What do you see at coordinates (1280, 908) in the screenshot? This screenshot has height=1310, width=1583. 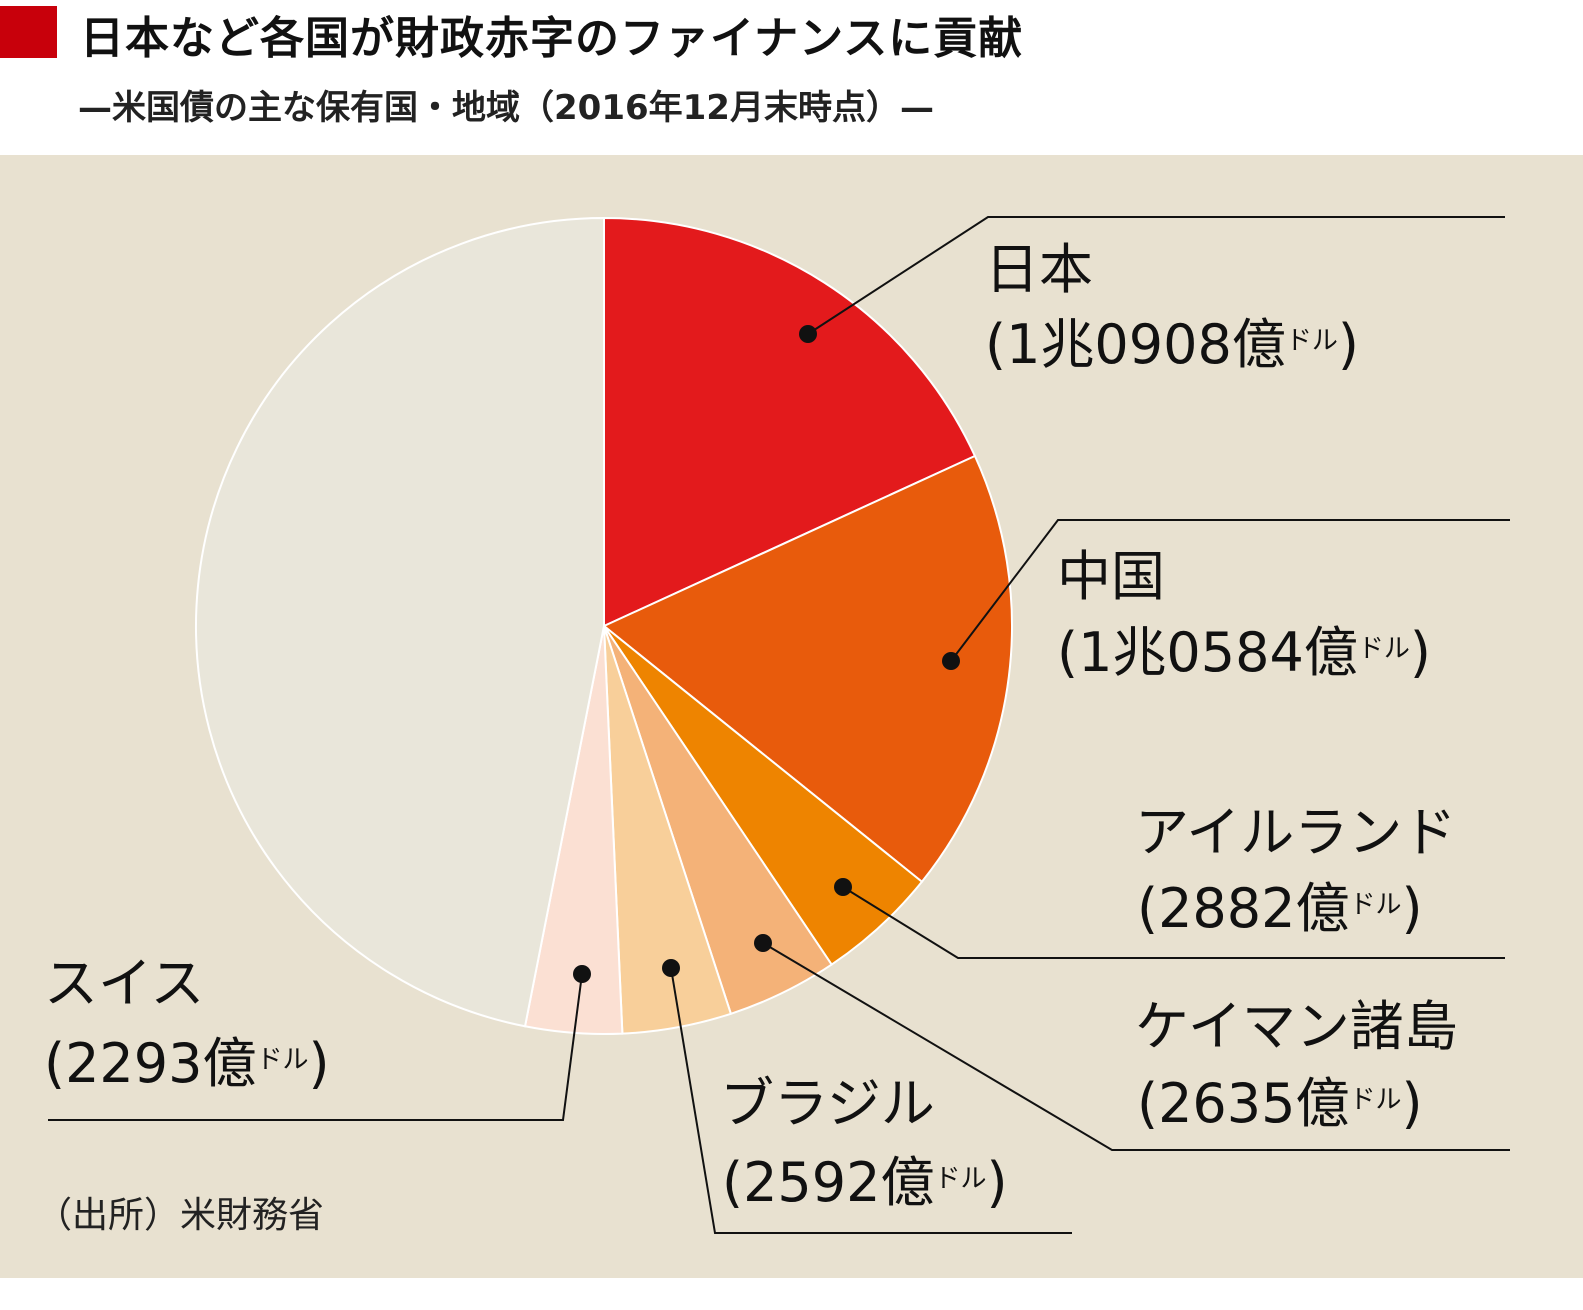 I see `value-ireland: (2882億ドル)` at bounding box center [1280, 908].